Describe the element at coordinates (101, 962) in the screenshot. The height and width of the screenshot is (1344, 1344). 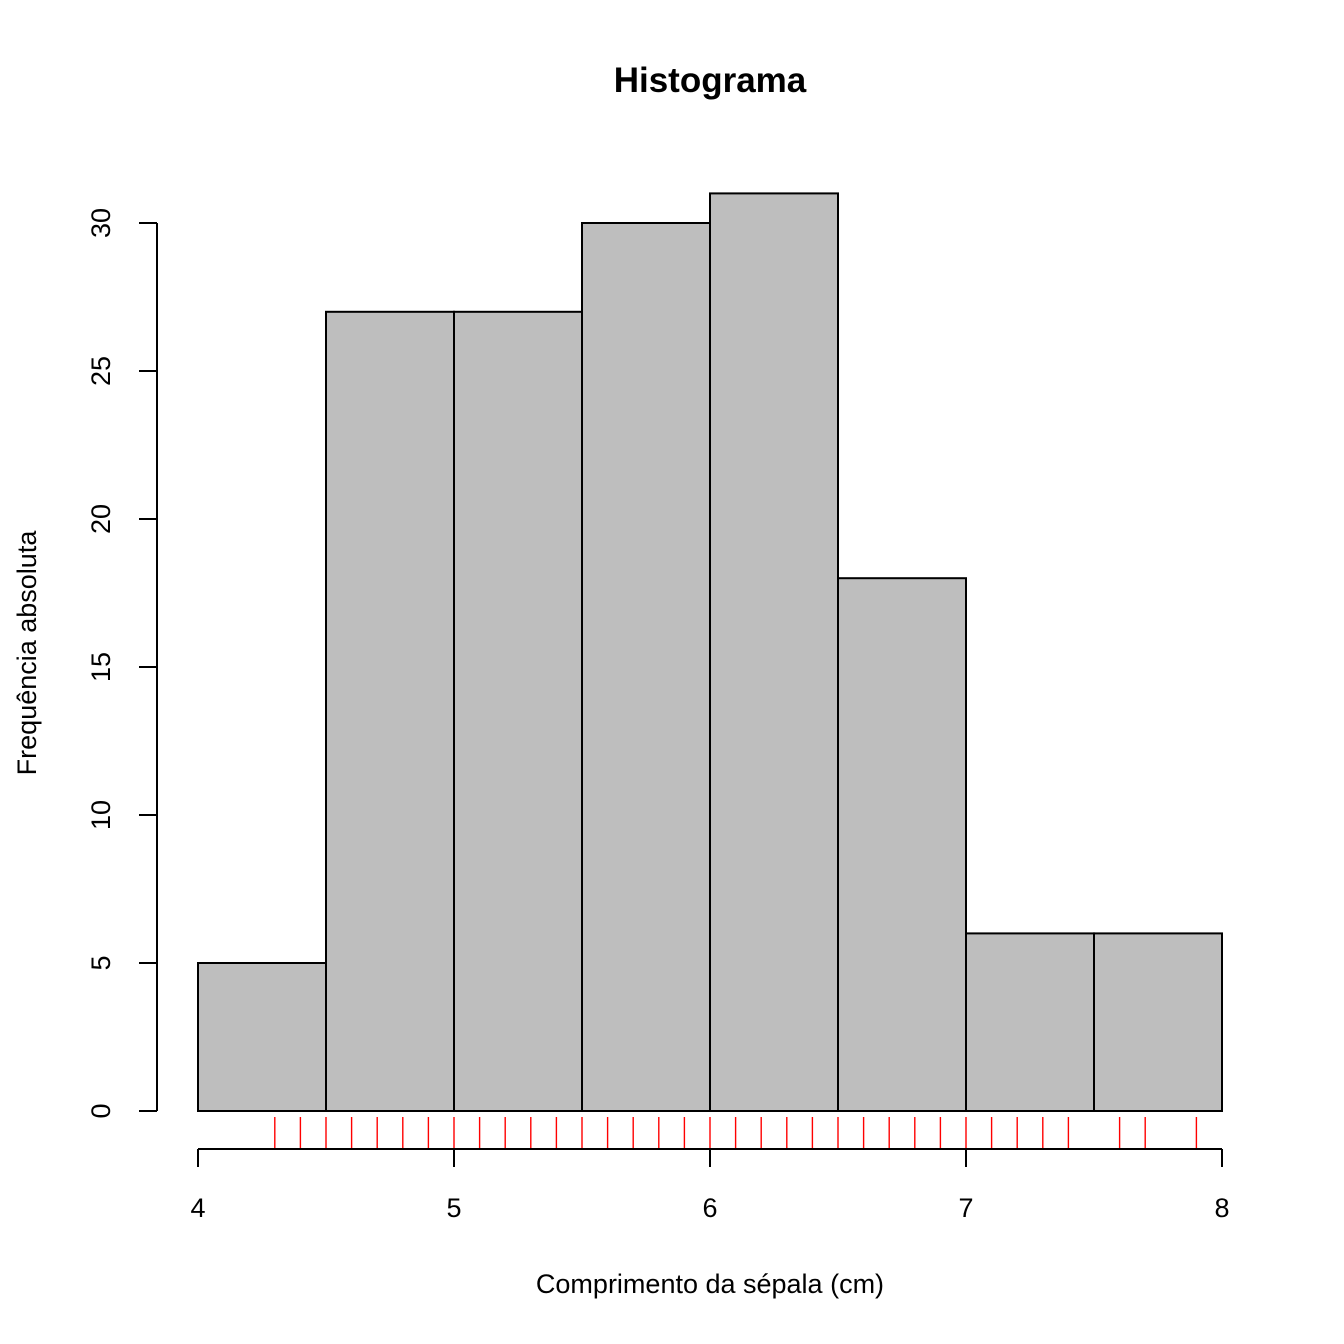
I see `y-tick-label-2: 5` at that location.